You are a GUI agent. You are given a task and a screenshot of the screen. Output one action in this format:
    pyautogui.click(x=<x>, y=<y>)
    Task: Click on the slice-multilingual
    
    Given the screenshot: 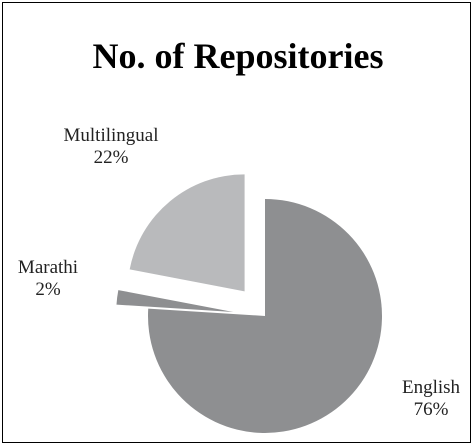 What is the action you would take?
    pyautogui.click(x=187, y=233)
    